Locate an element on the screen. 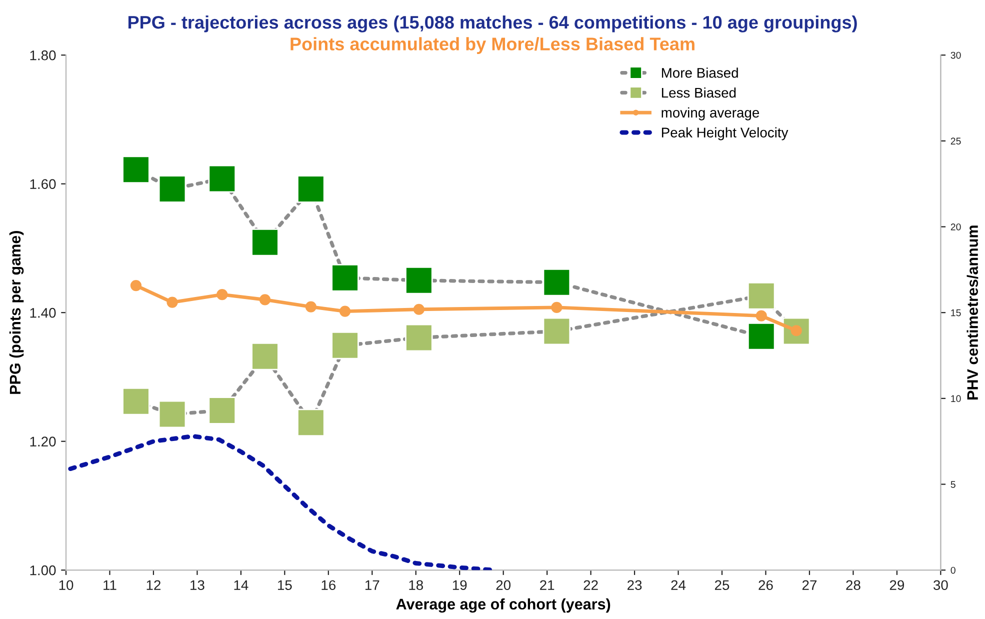 Image resolution: width=985 pixels, height=619 pixels. y2-tick-label: 0 is located at coordinates (953, 570).